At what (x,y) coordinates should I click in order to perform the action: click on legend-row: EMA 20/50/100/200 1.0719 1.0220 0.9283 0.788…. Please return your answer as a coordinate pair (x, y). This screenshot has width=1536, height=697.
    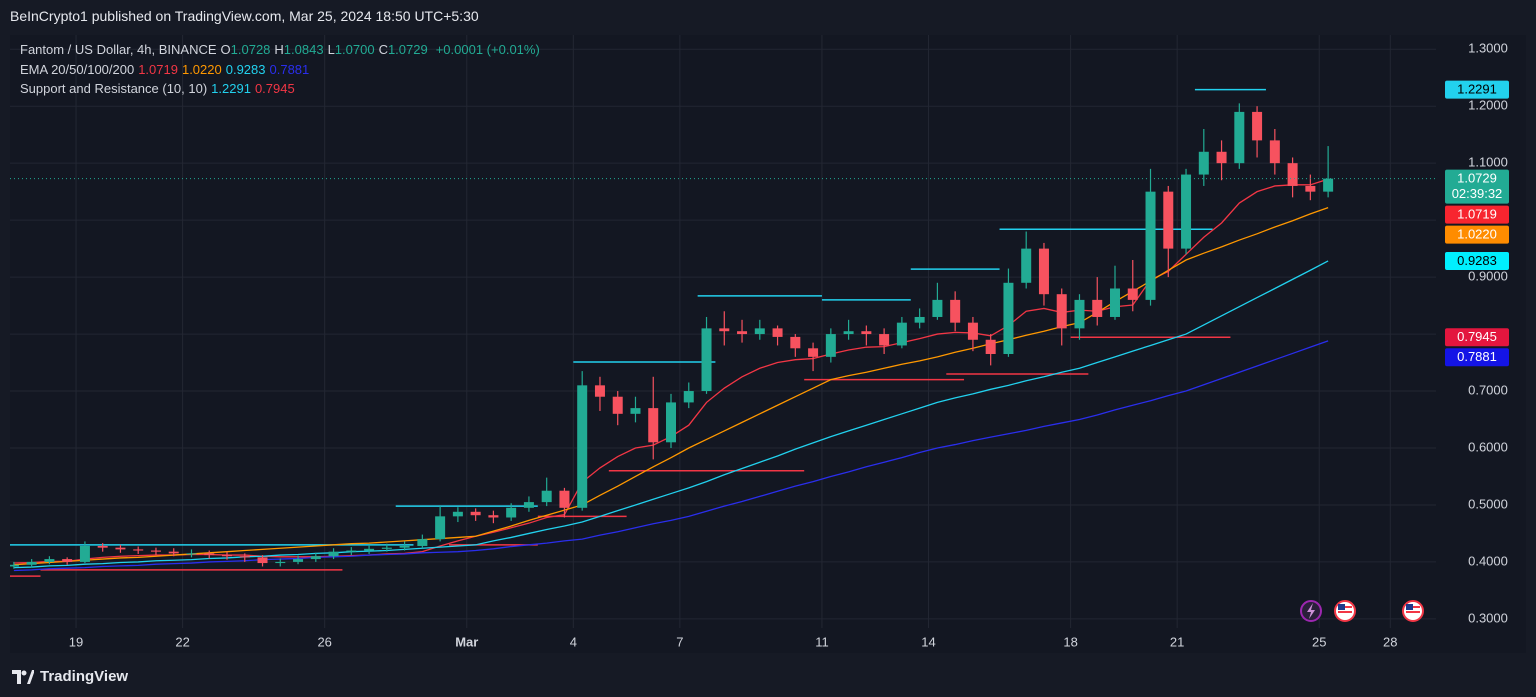
    Looking at the image, I should click on (282, 70).